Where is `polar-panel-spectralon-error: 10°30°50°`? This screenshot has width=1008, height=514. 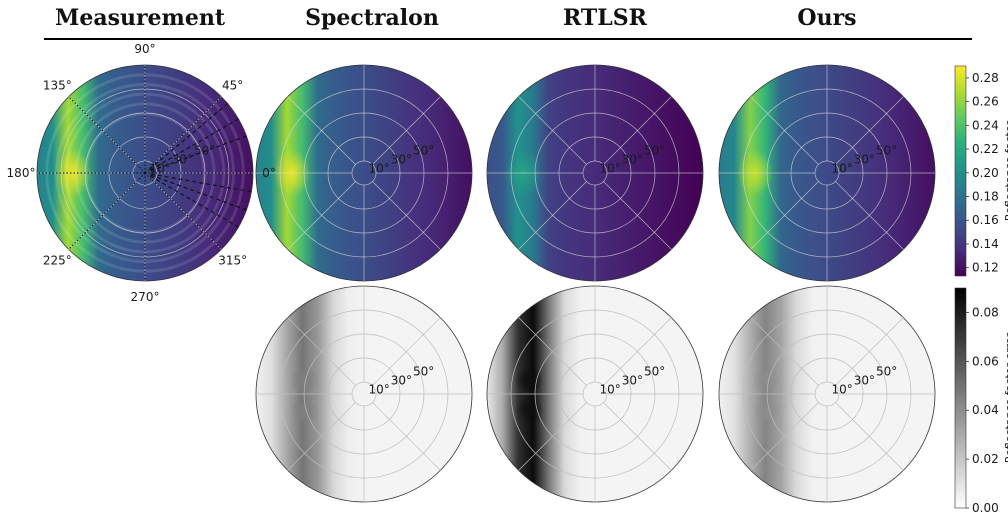
polar-panel-spectralon-error: 10°30°50° is located at coordinates (364, 394).